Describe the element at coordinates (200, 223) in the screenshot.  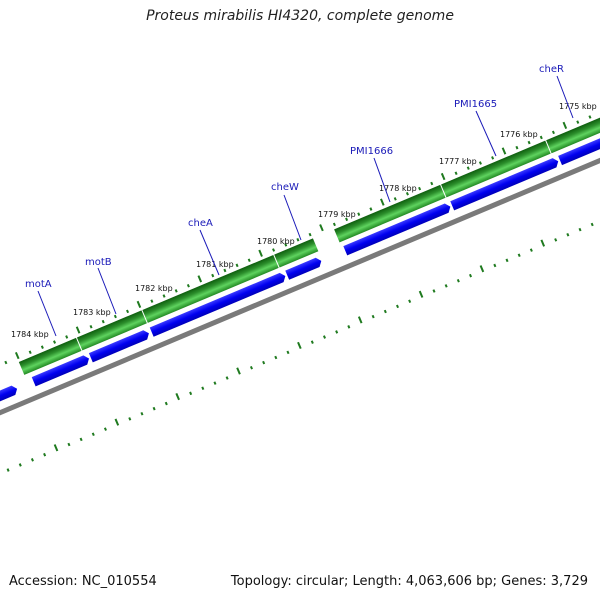
I see `gene-label: cheA` at that location.